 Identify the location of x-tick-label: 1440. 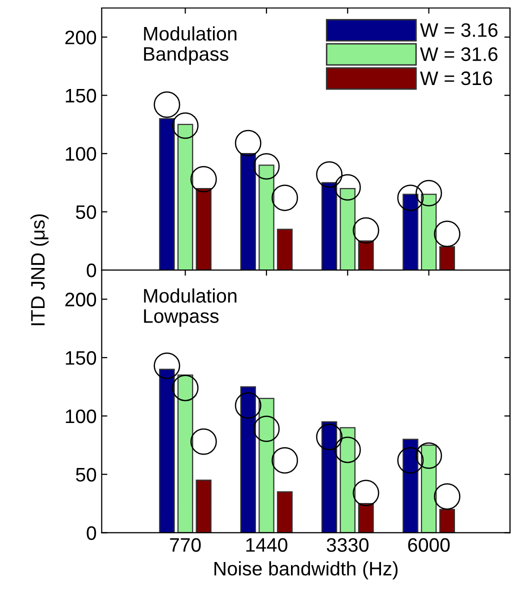
(267, 545).